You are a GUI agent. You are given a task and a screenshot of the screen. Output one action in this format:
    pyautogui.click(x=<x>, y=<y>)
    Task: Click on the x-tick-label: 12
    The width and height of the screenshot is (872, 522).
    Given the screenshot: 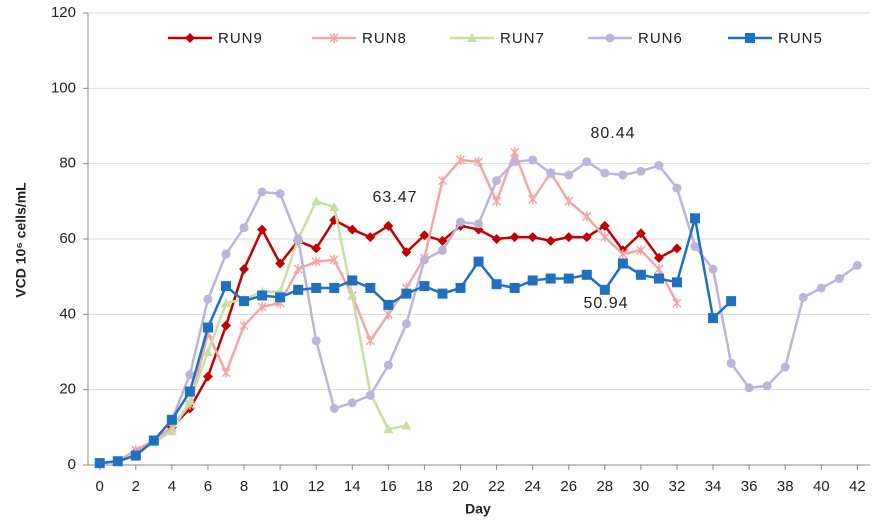 What is the action you would take?
    pyautogui.click(x=316, y=486)
    